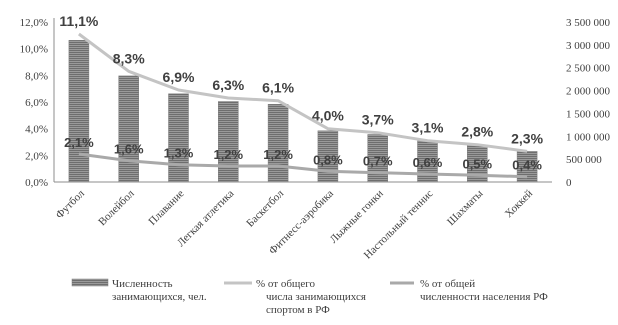 Image resolution: width=618 pixels, height=325 pixels. I want to click on data-label-share-population: 0,6%, so click(428, 162).